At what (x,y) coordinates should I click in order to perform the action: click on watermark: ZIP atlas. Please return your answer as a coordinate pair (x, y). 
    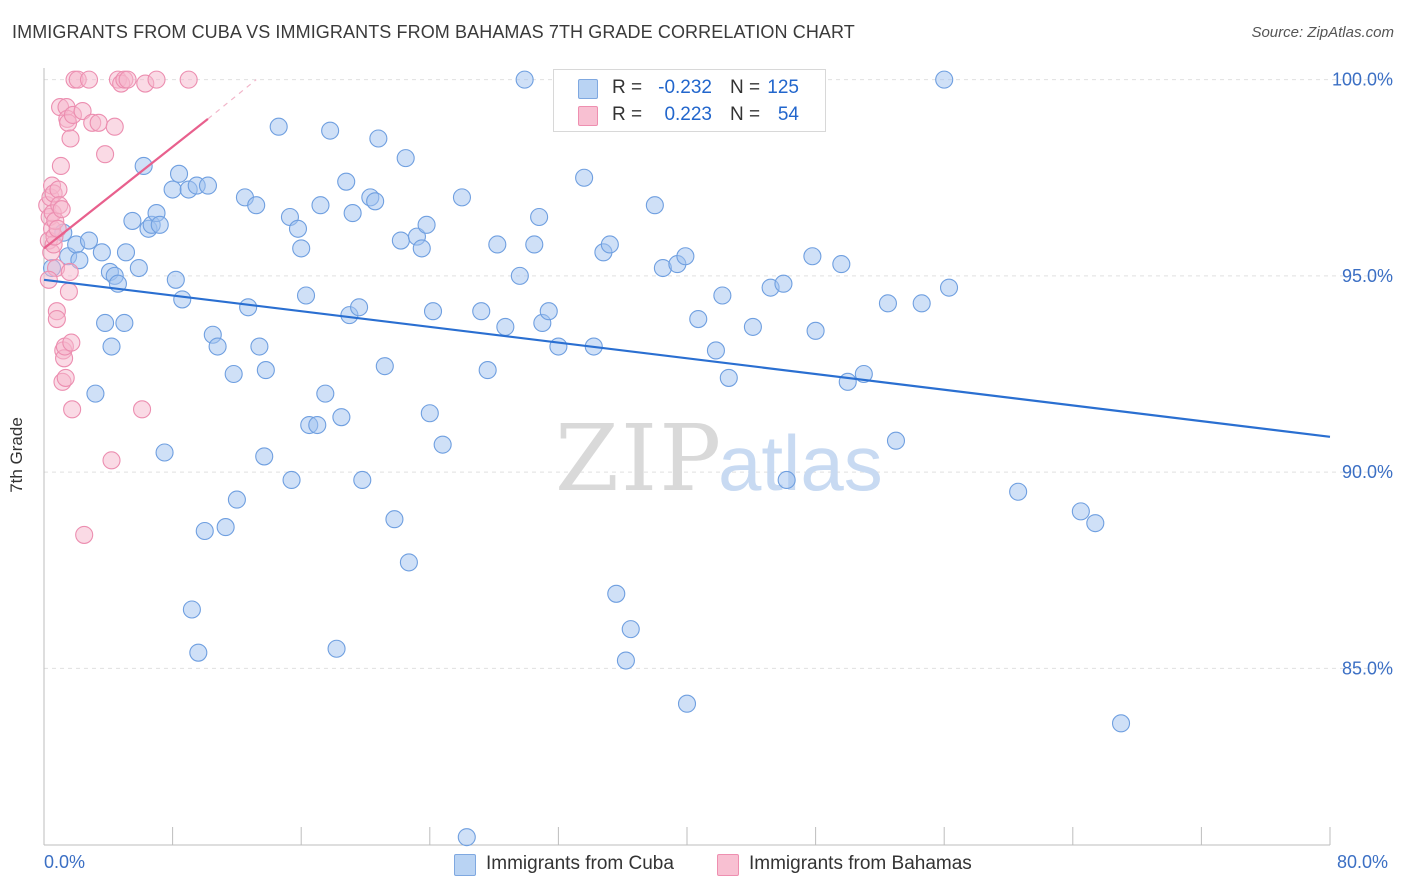
    Looking at the image, I should click on (719, 458).